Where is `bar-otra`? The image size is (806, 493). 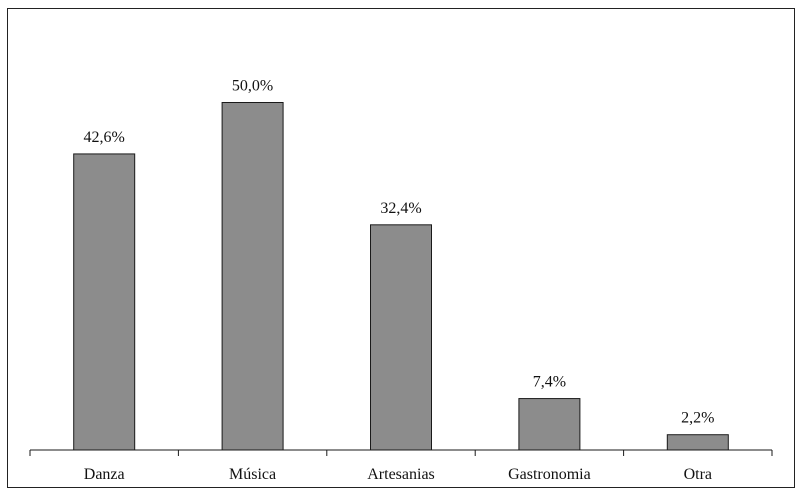 bar-otra is located at coordinates (697, 442).